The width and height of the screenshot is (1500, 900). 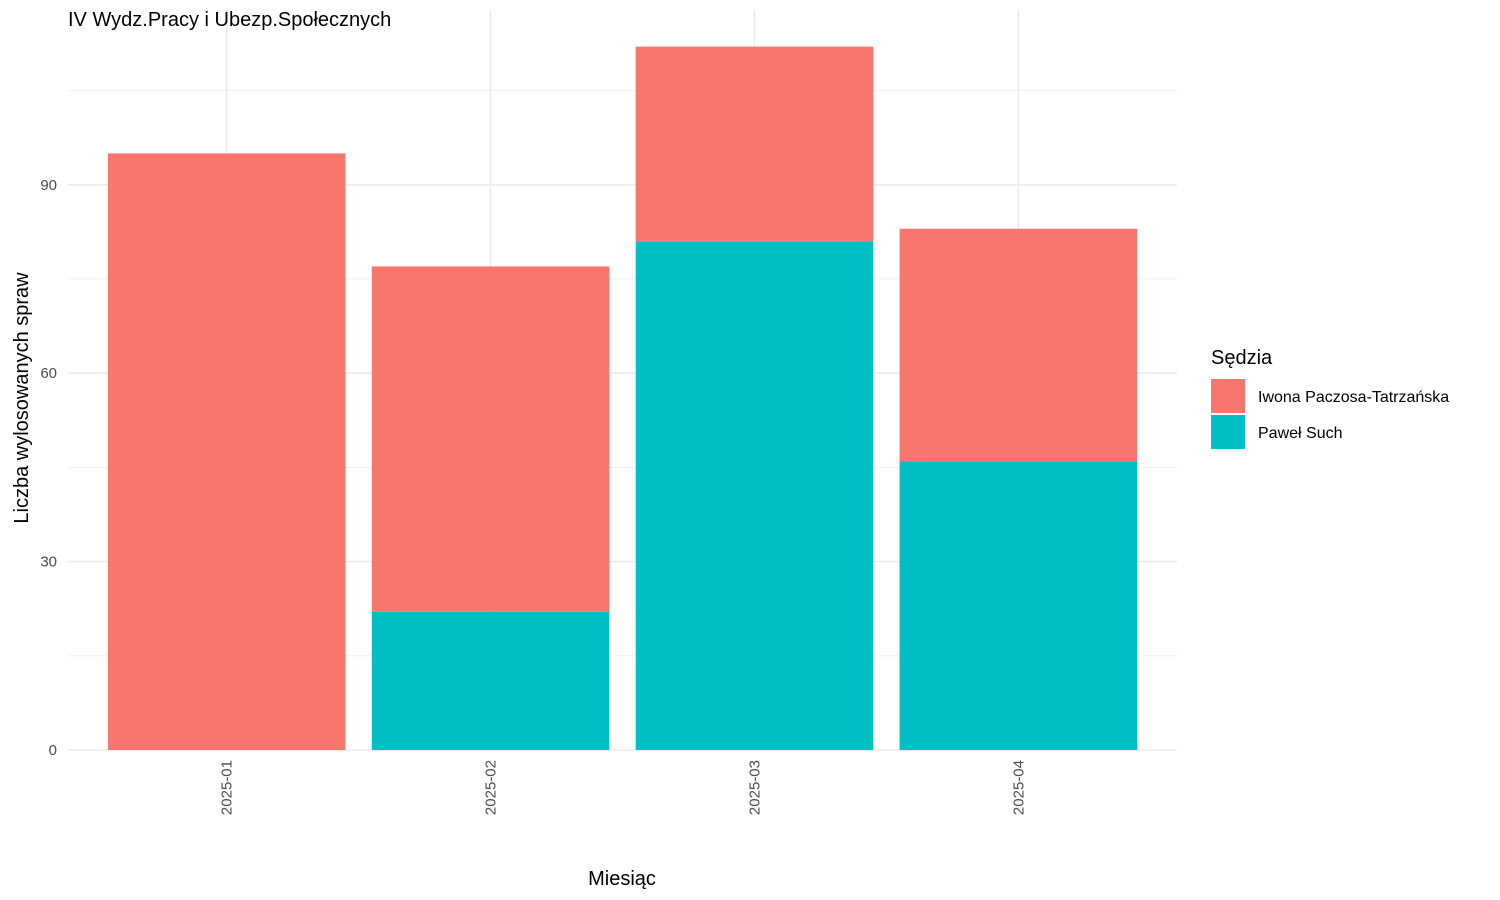 I want to click on bar-2025-02-iwona-paczosa-tatrza-ska, so click(x=490, y=439).